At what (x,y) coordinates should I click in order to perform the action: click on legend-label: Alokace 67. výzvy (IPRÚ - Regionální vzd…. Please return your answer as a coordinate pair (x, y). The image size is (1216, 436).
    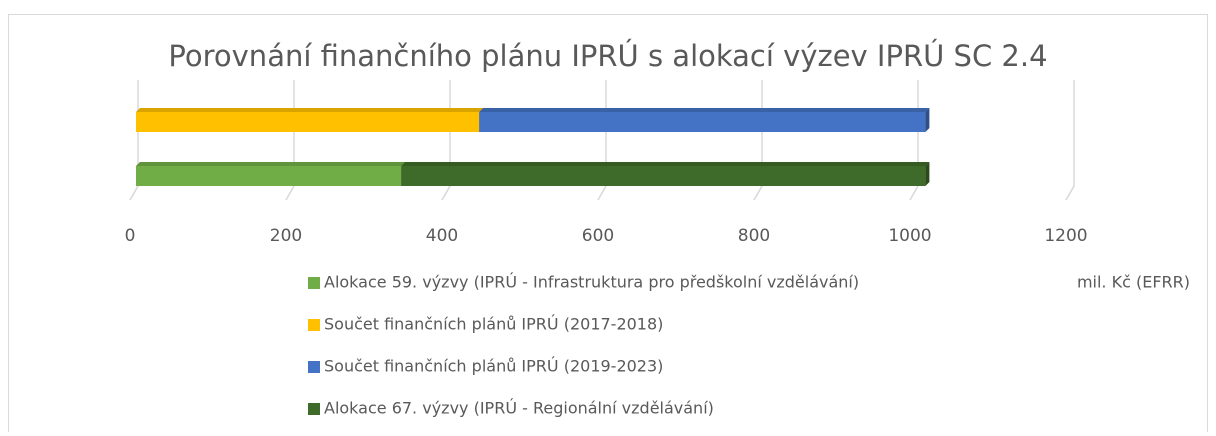
    Looking at the image, I should click on (519, 408).